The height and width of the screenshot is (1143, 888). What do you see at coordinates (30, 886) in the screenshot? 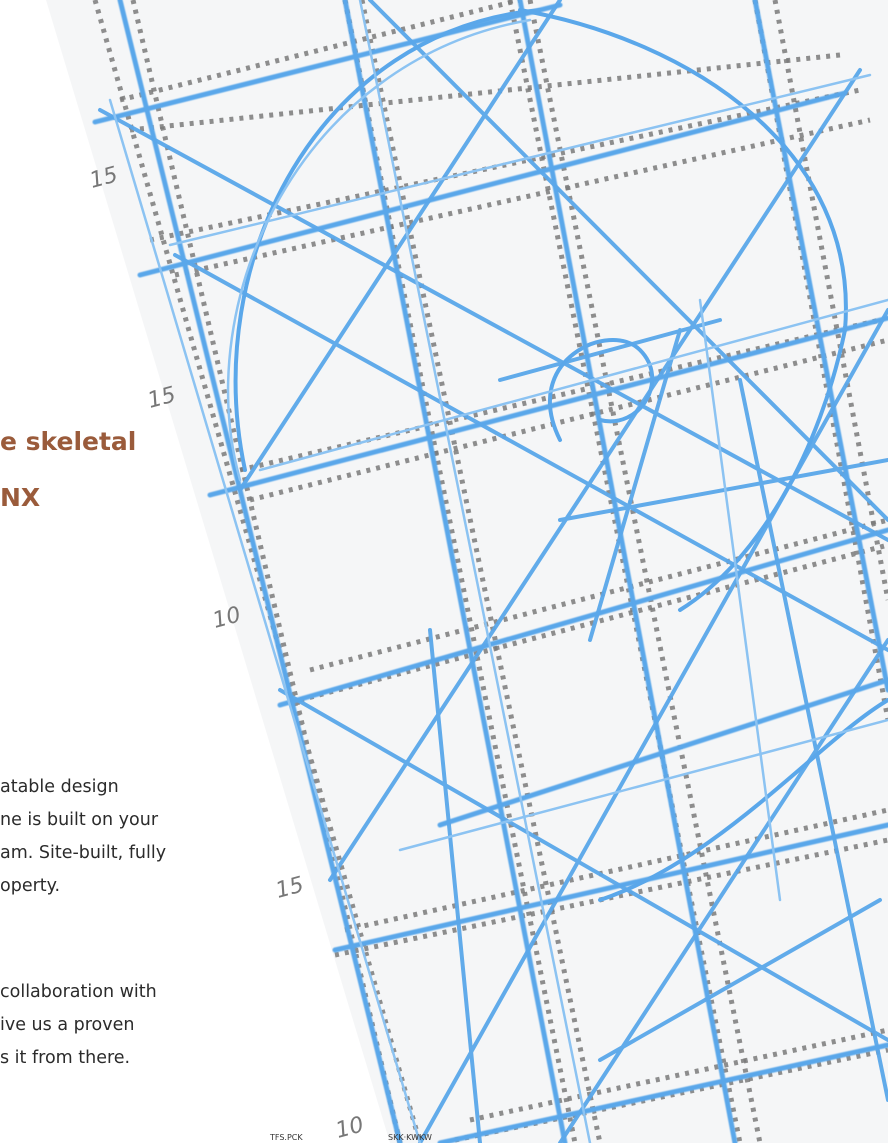
I see `paragraph-1-line-4: operty.` at bounding box center [30, 886].